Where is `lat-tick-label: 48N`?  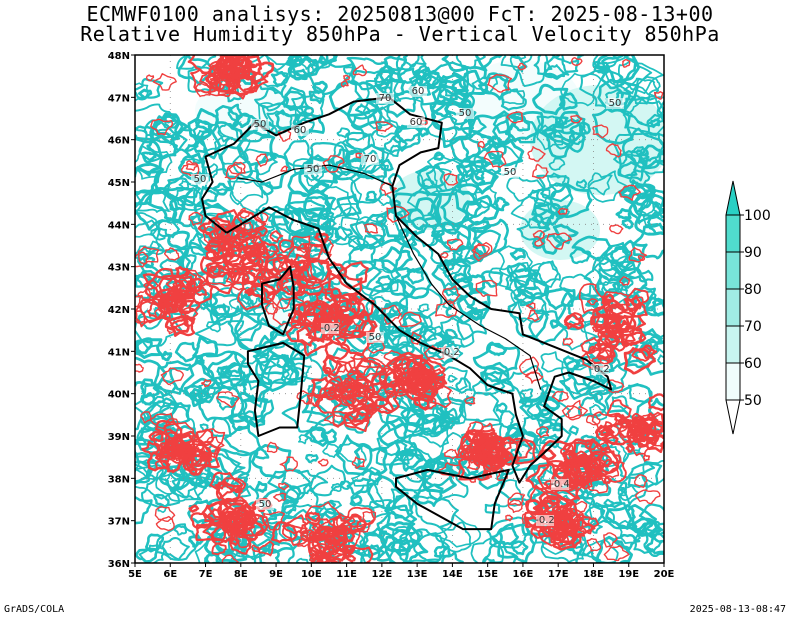 lat-tick-label: 48N is located at coordinates (119, 56).